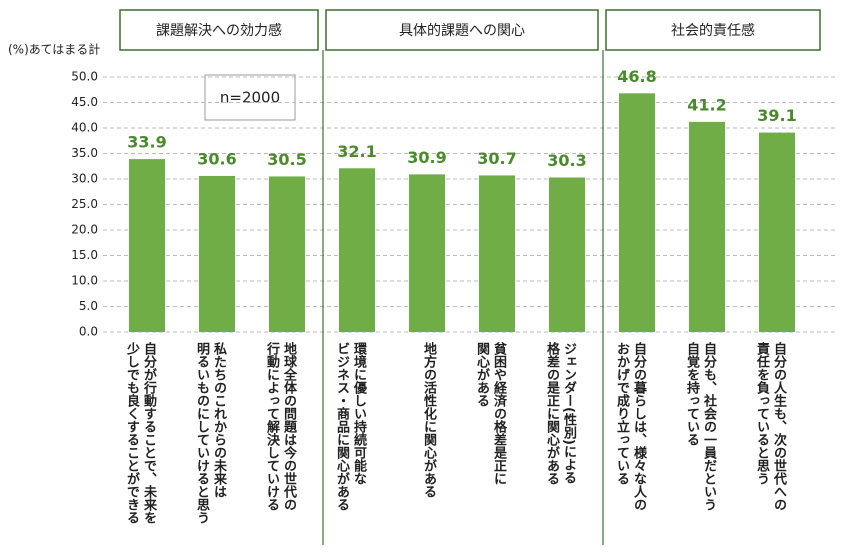 Image resolution: width=865 pixels, height=560 pixels. I want to click on y-tick-label: 0.0, so click(88, 332).